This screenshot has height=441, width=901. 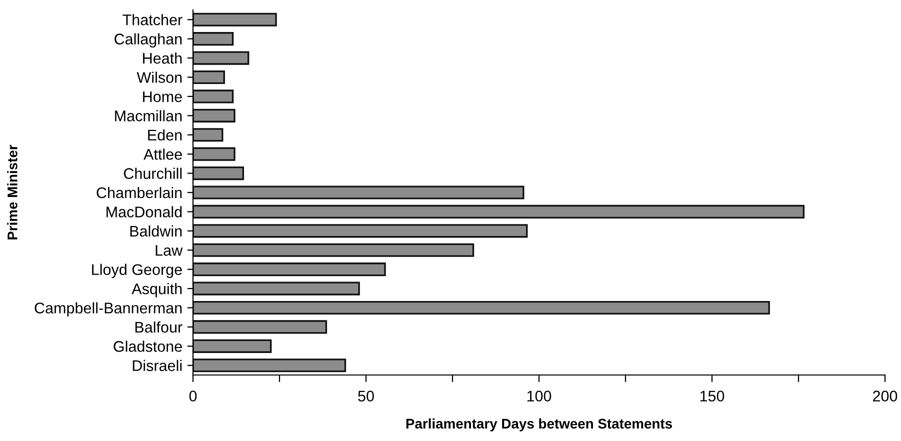 I want to click on x-axis-title: Parliamentary Days between Statements, so click(x=539, y=425).